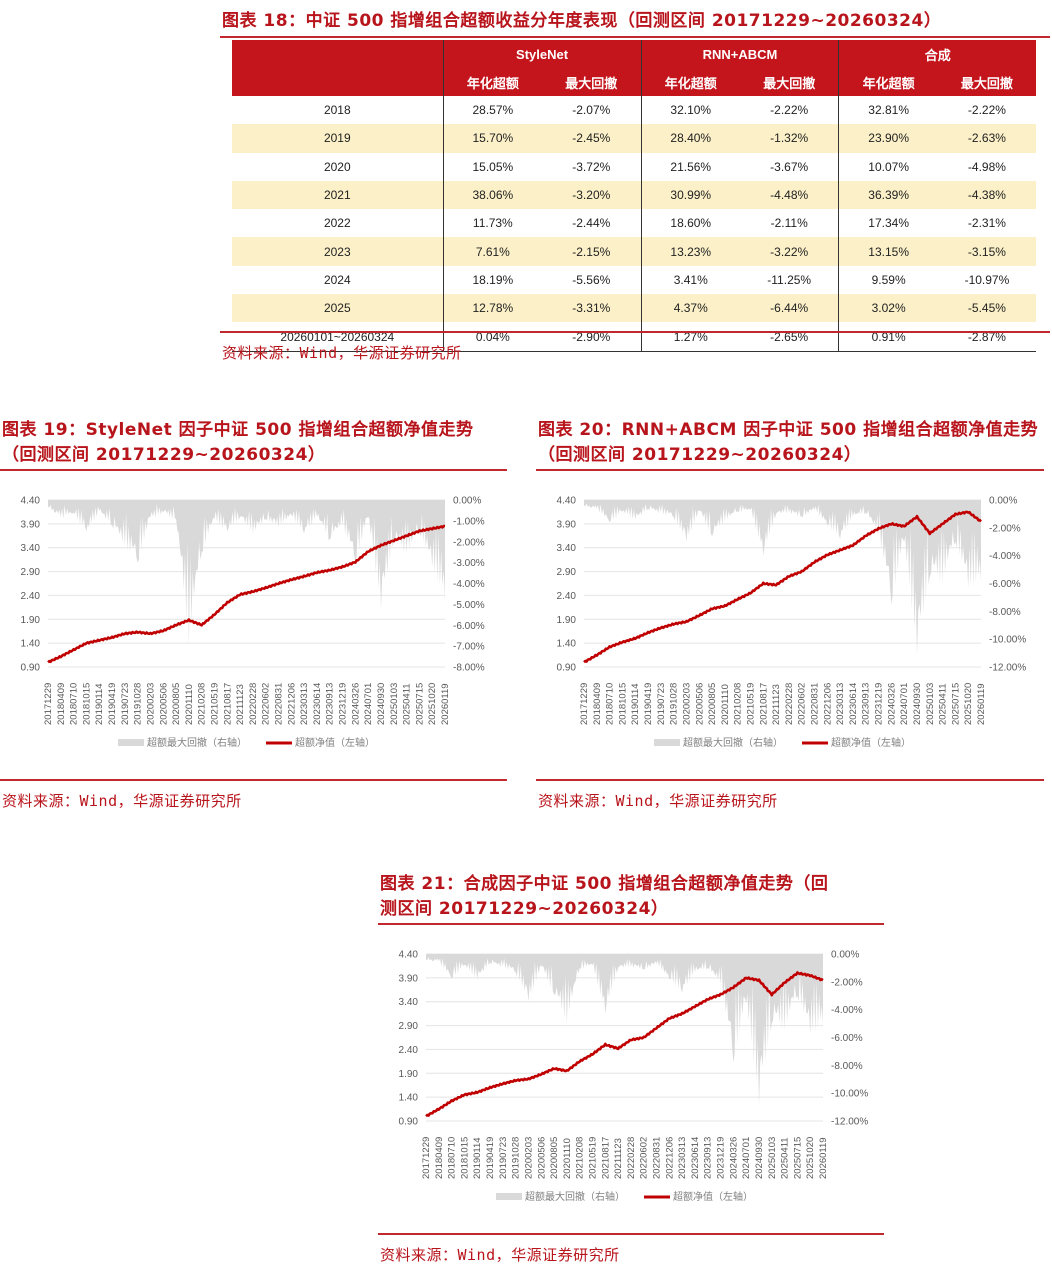 This screenshot has width=1052, height=1278. What do you see at coordinates (853, 704) in the screenshot?
I see `x-tick: 20230614` at bounding box center [853, 704].